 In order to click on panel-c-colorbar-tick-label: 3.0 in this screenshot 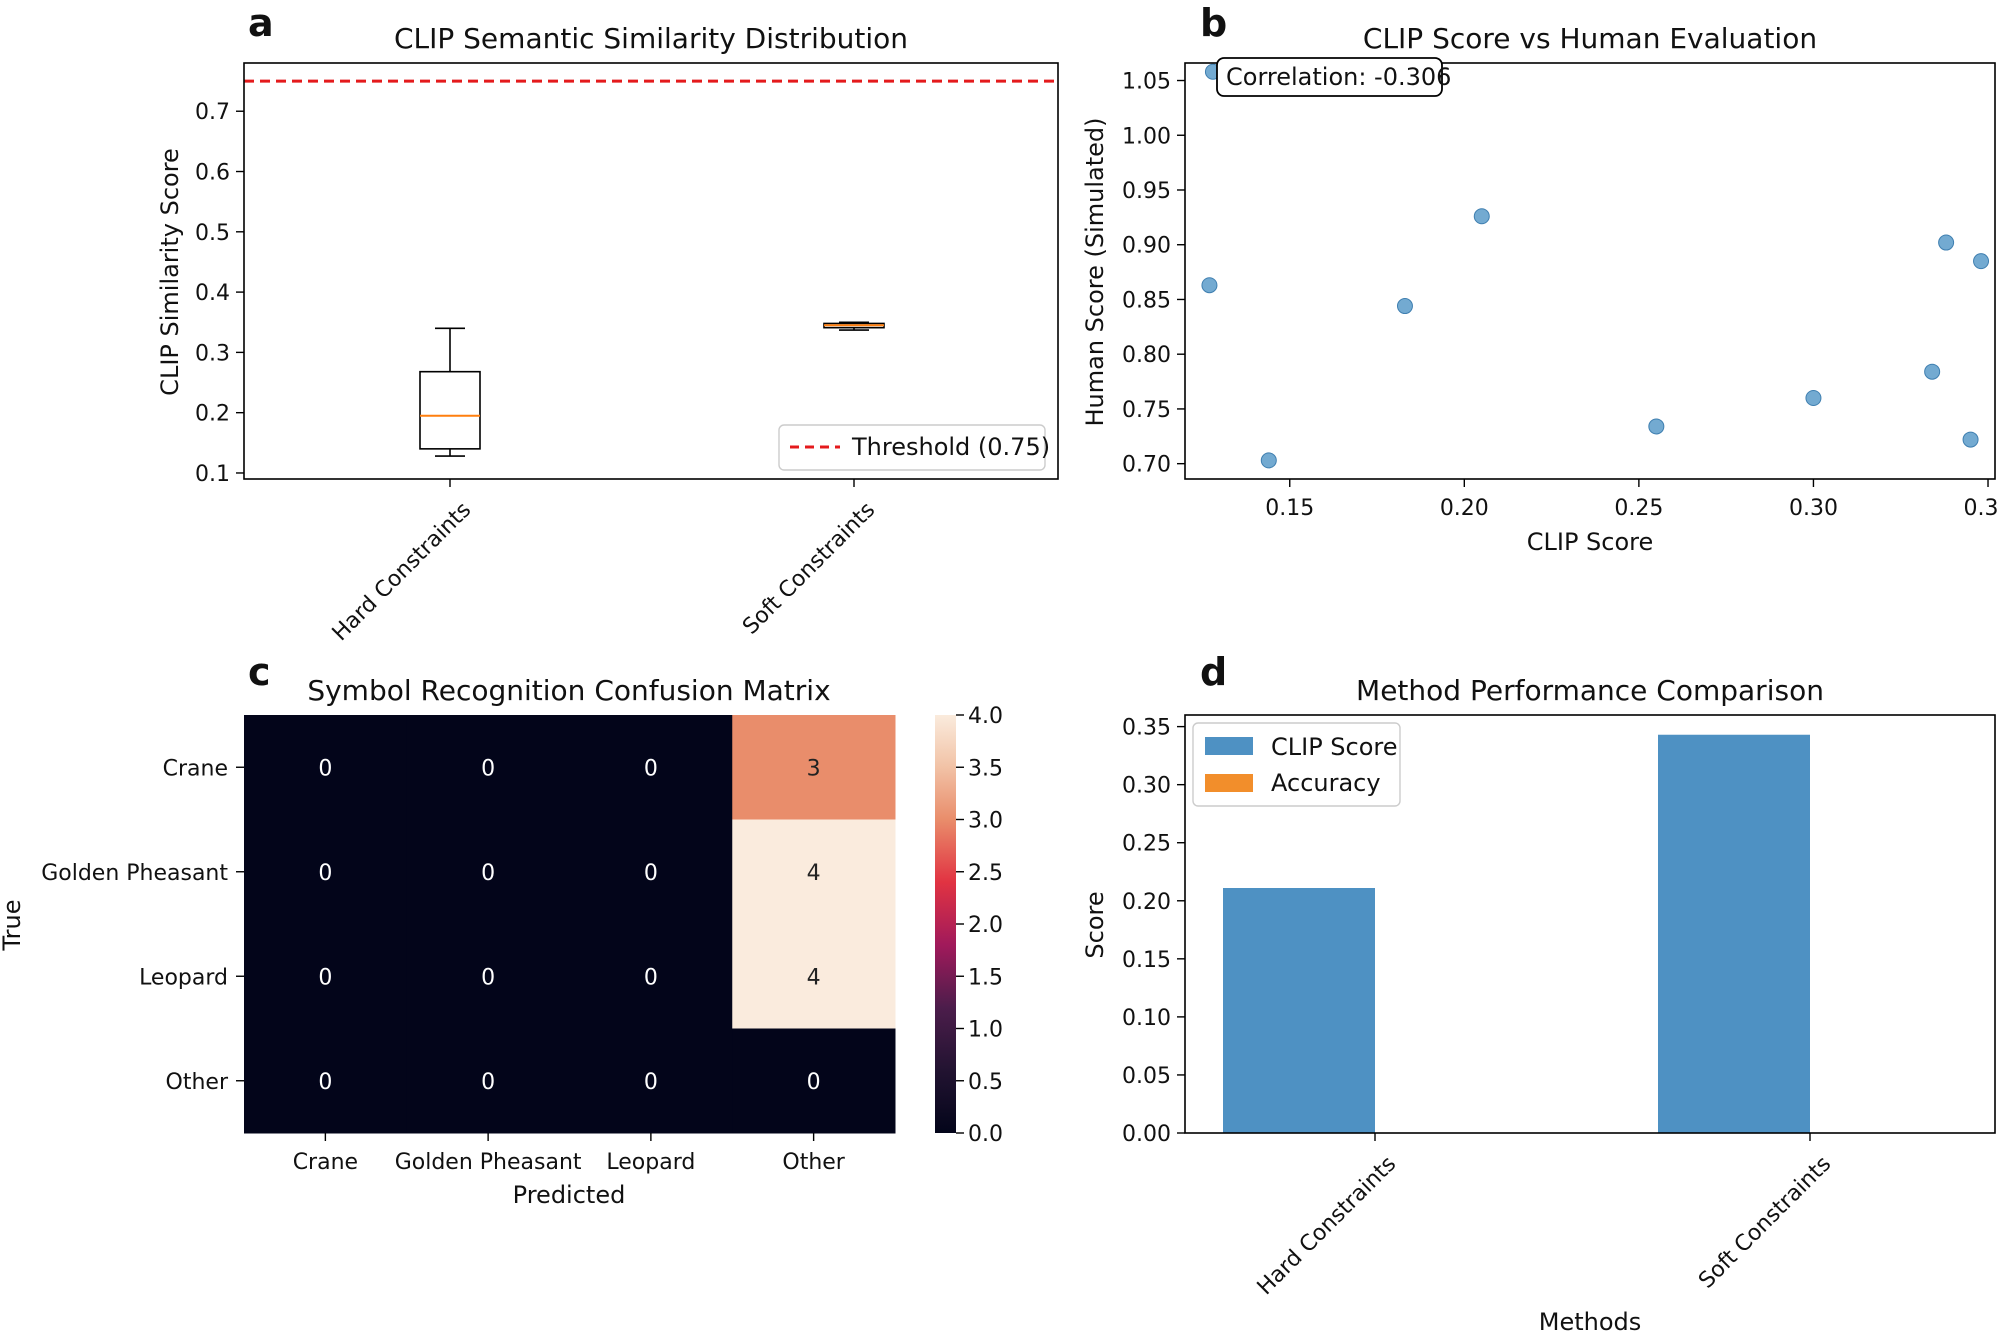, I will do `click(985, 821)`.